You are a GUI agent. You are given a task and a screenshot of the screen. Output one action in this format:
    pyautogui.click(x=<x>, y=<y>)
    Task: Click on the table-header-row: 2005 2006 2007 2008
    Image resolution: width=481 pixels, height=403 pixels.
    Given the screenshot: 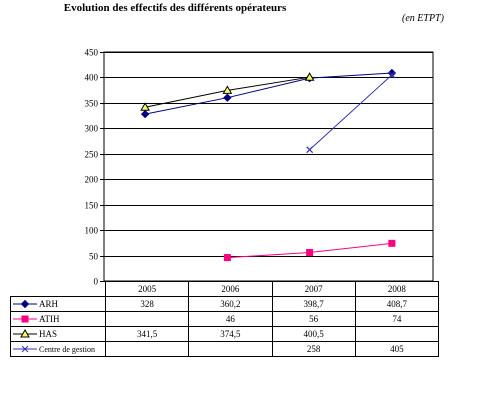 What is the action you would take?
    pyautogui.click(x=225, y=289)
    